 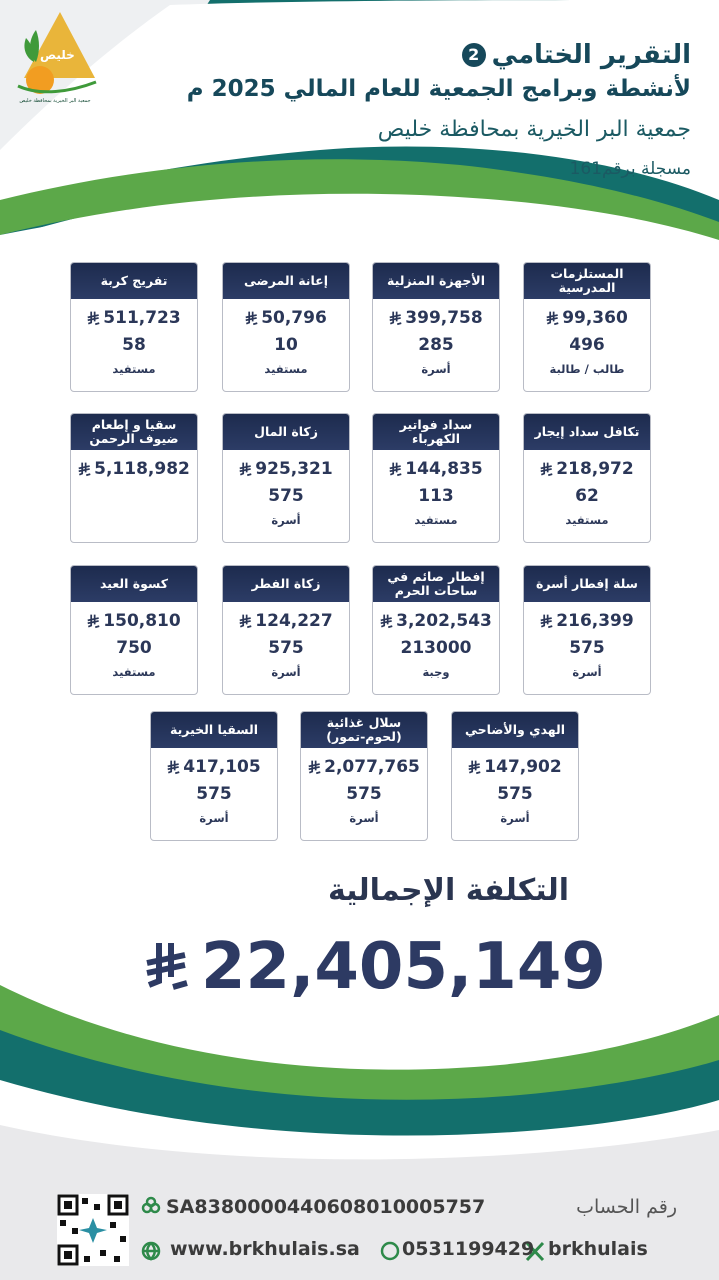 I want to click on program-card: تكافل سداد إيجار 218,972 62 مستفيد, so click(x=587, y=478).